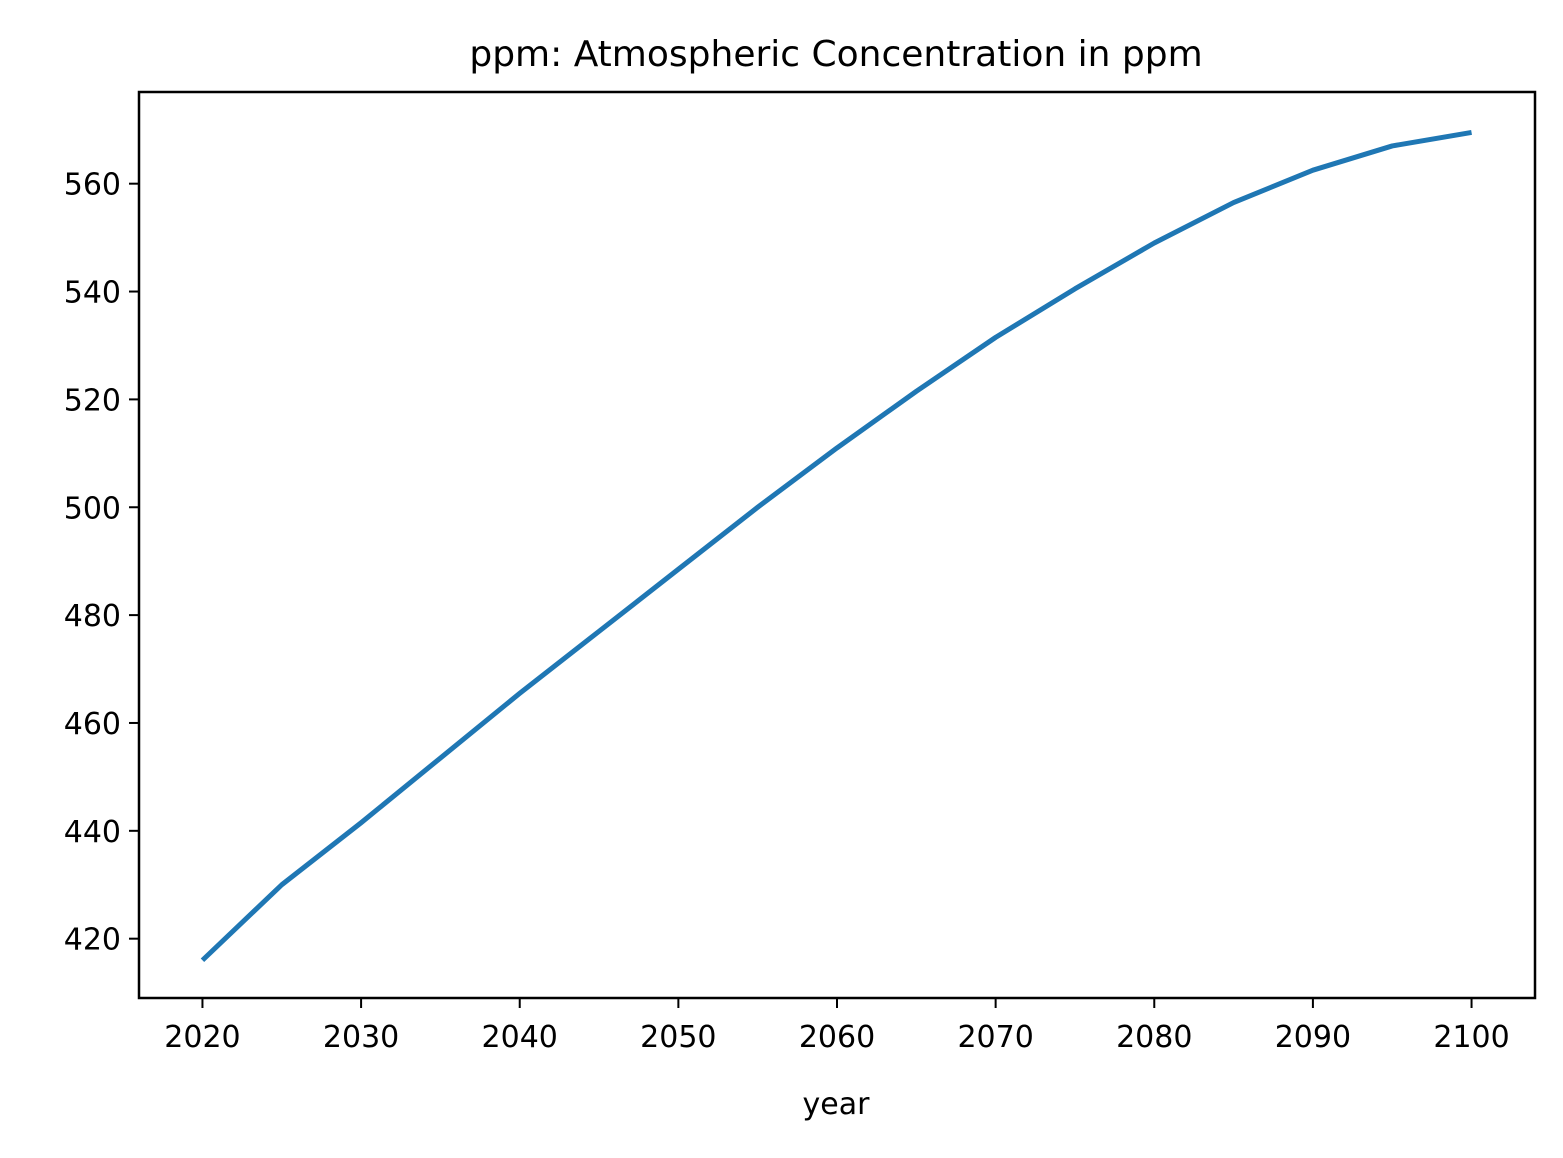 Image resolution: width=1563 pixels, height=1158 pixels. Describe the element at coordinates (92, 508) in the screenshot. I see `y-tick-label: 500` at that location.